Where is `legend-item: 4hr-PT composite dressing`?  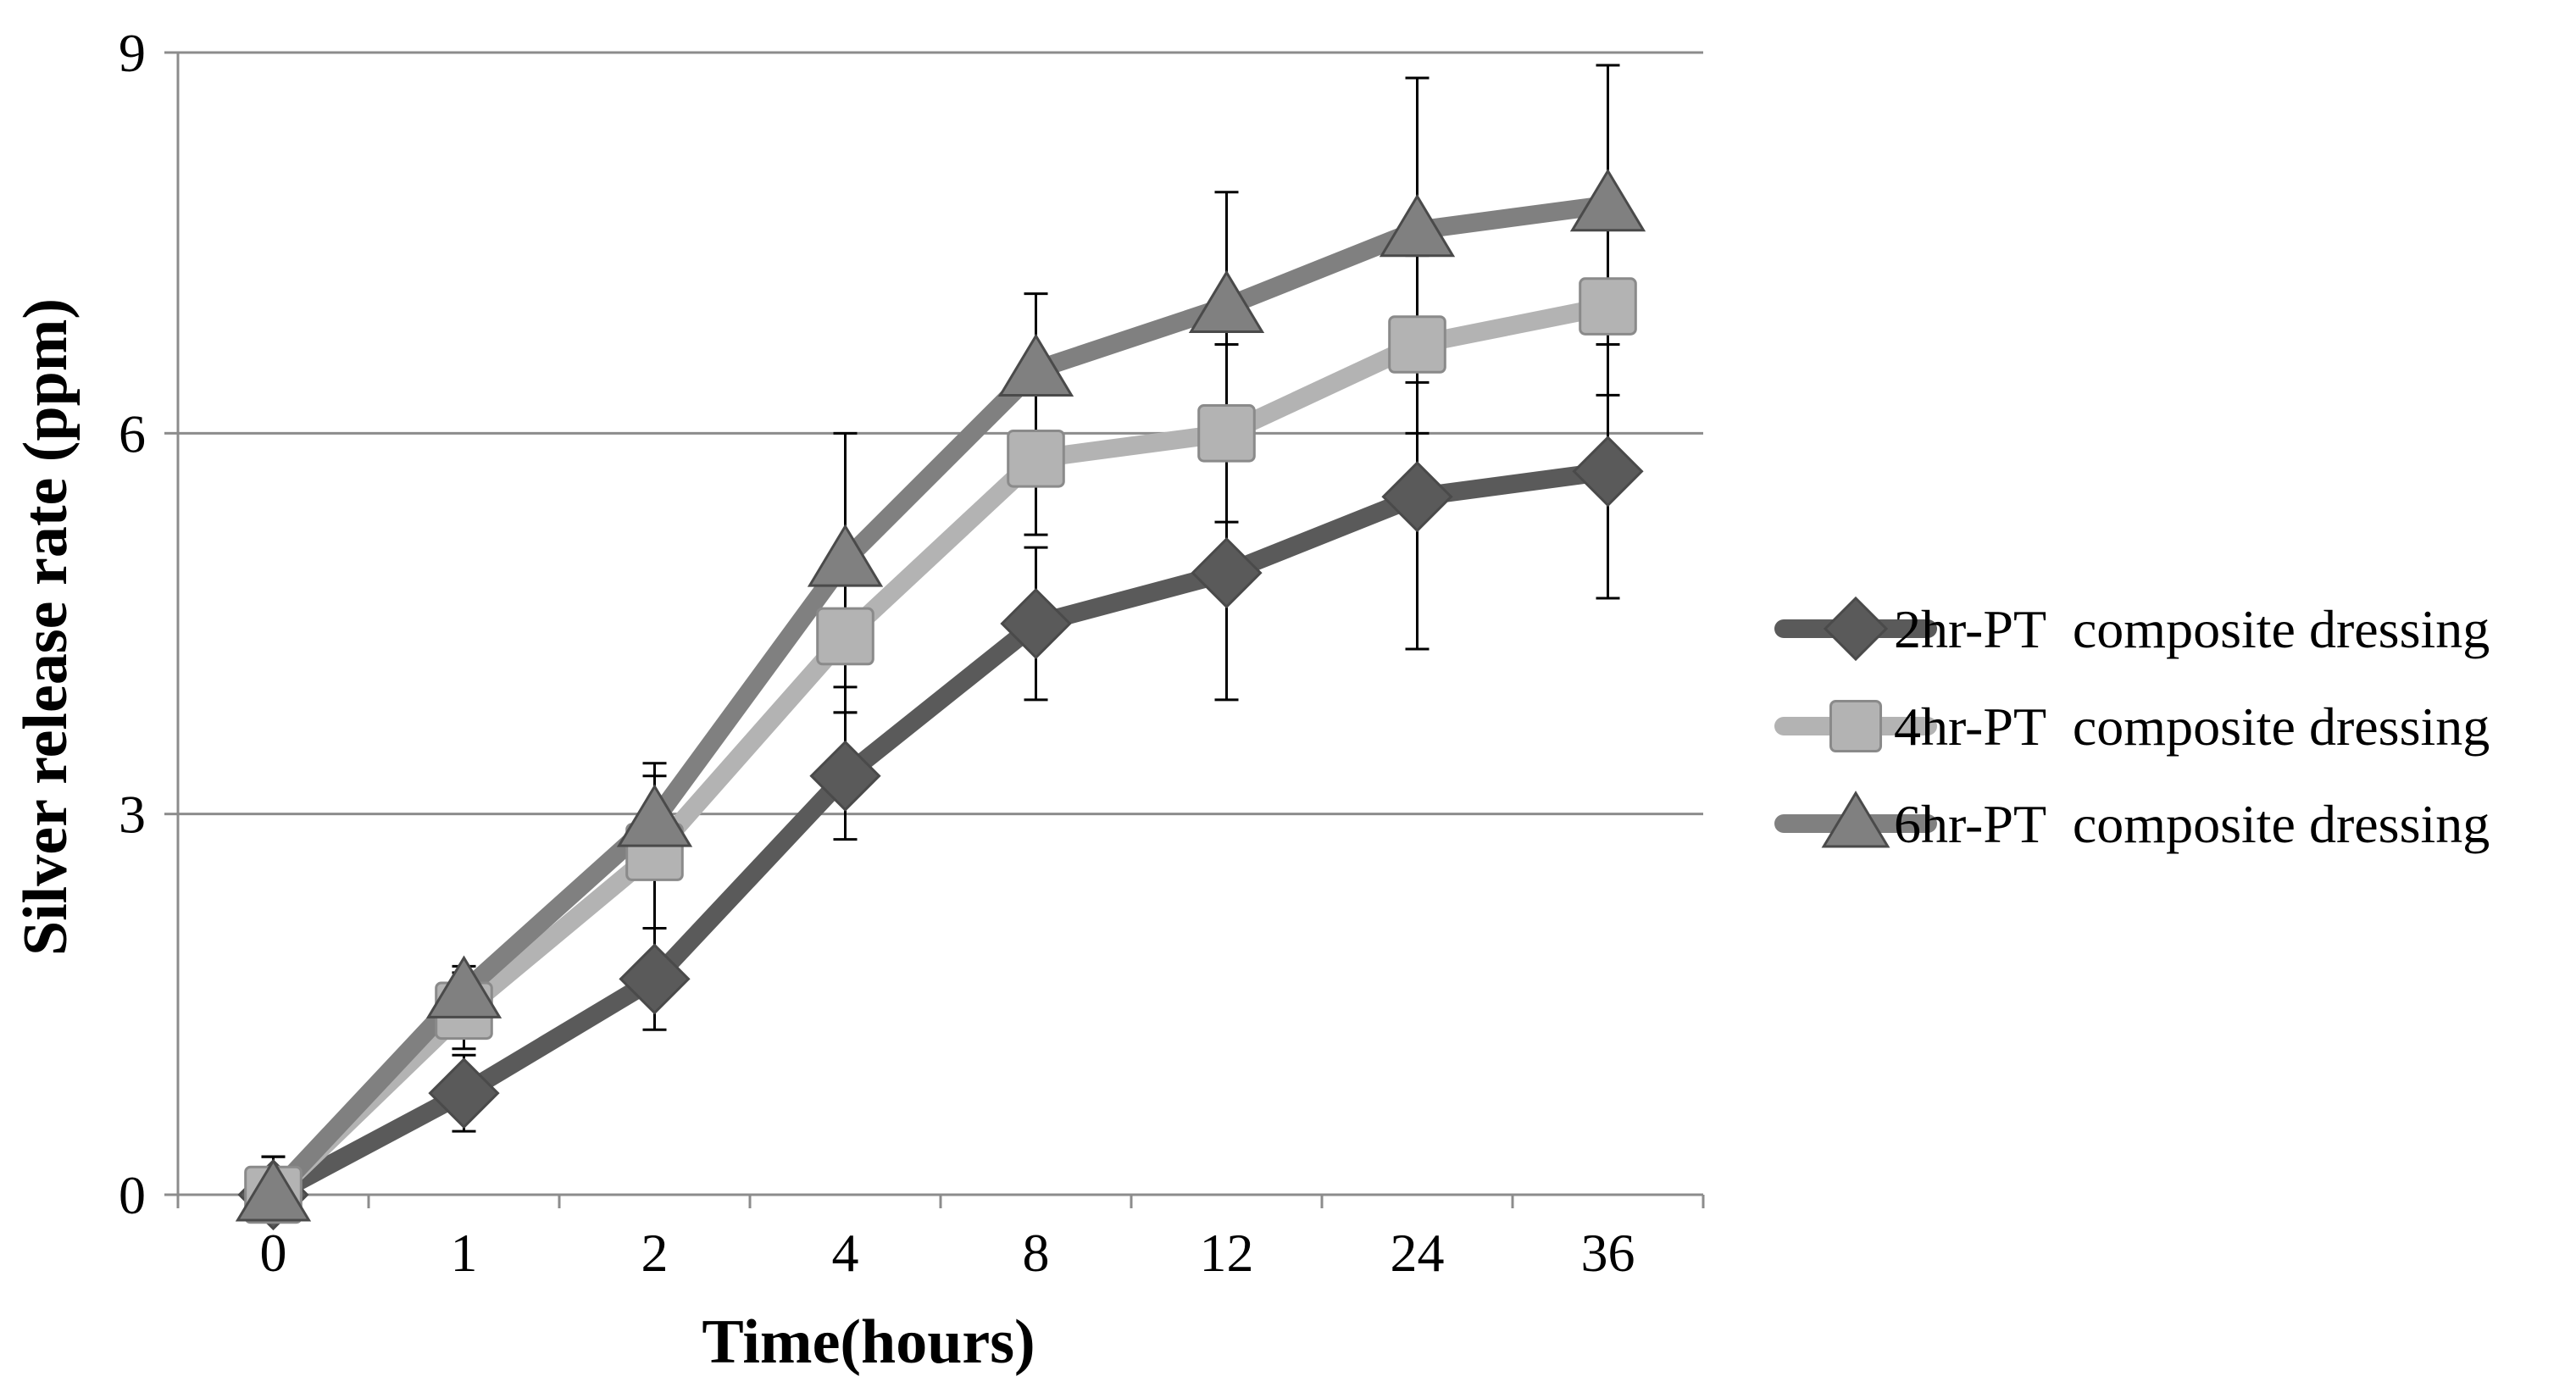 legend-item: 4hr-PT composite dressing is located at coordinates (2132, 726).